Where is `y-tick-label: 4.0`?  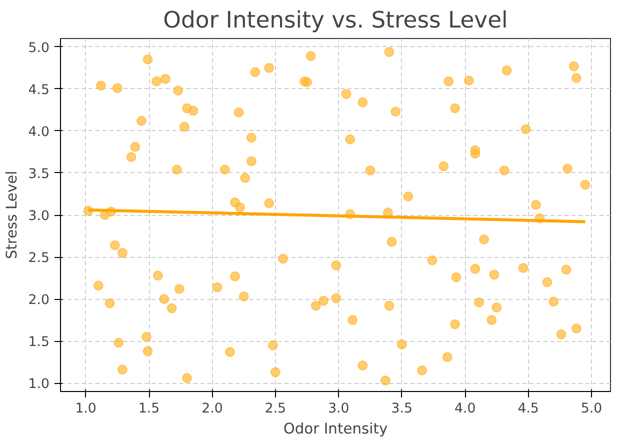
y-tick-label: 4.0 is located at coordinates (39, 132).